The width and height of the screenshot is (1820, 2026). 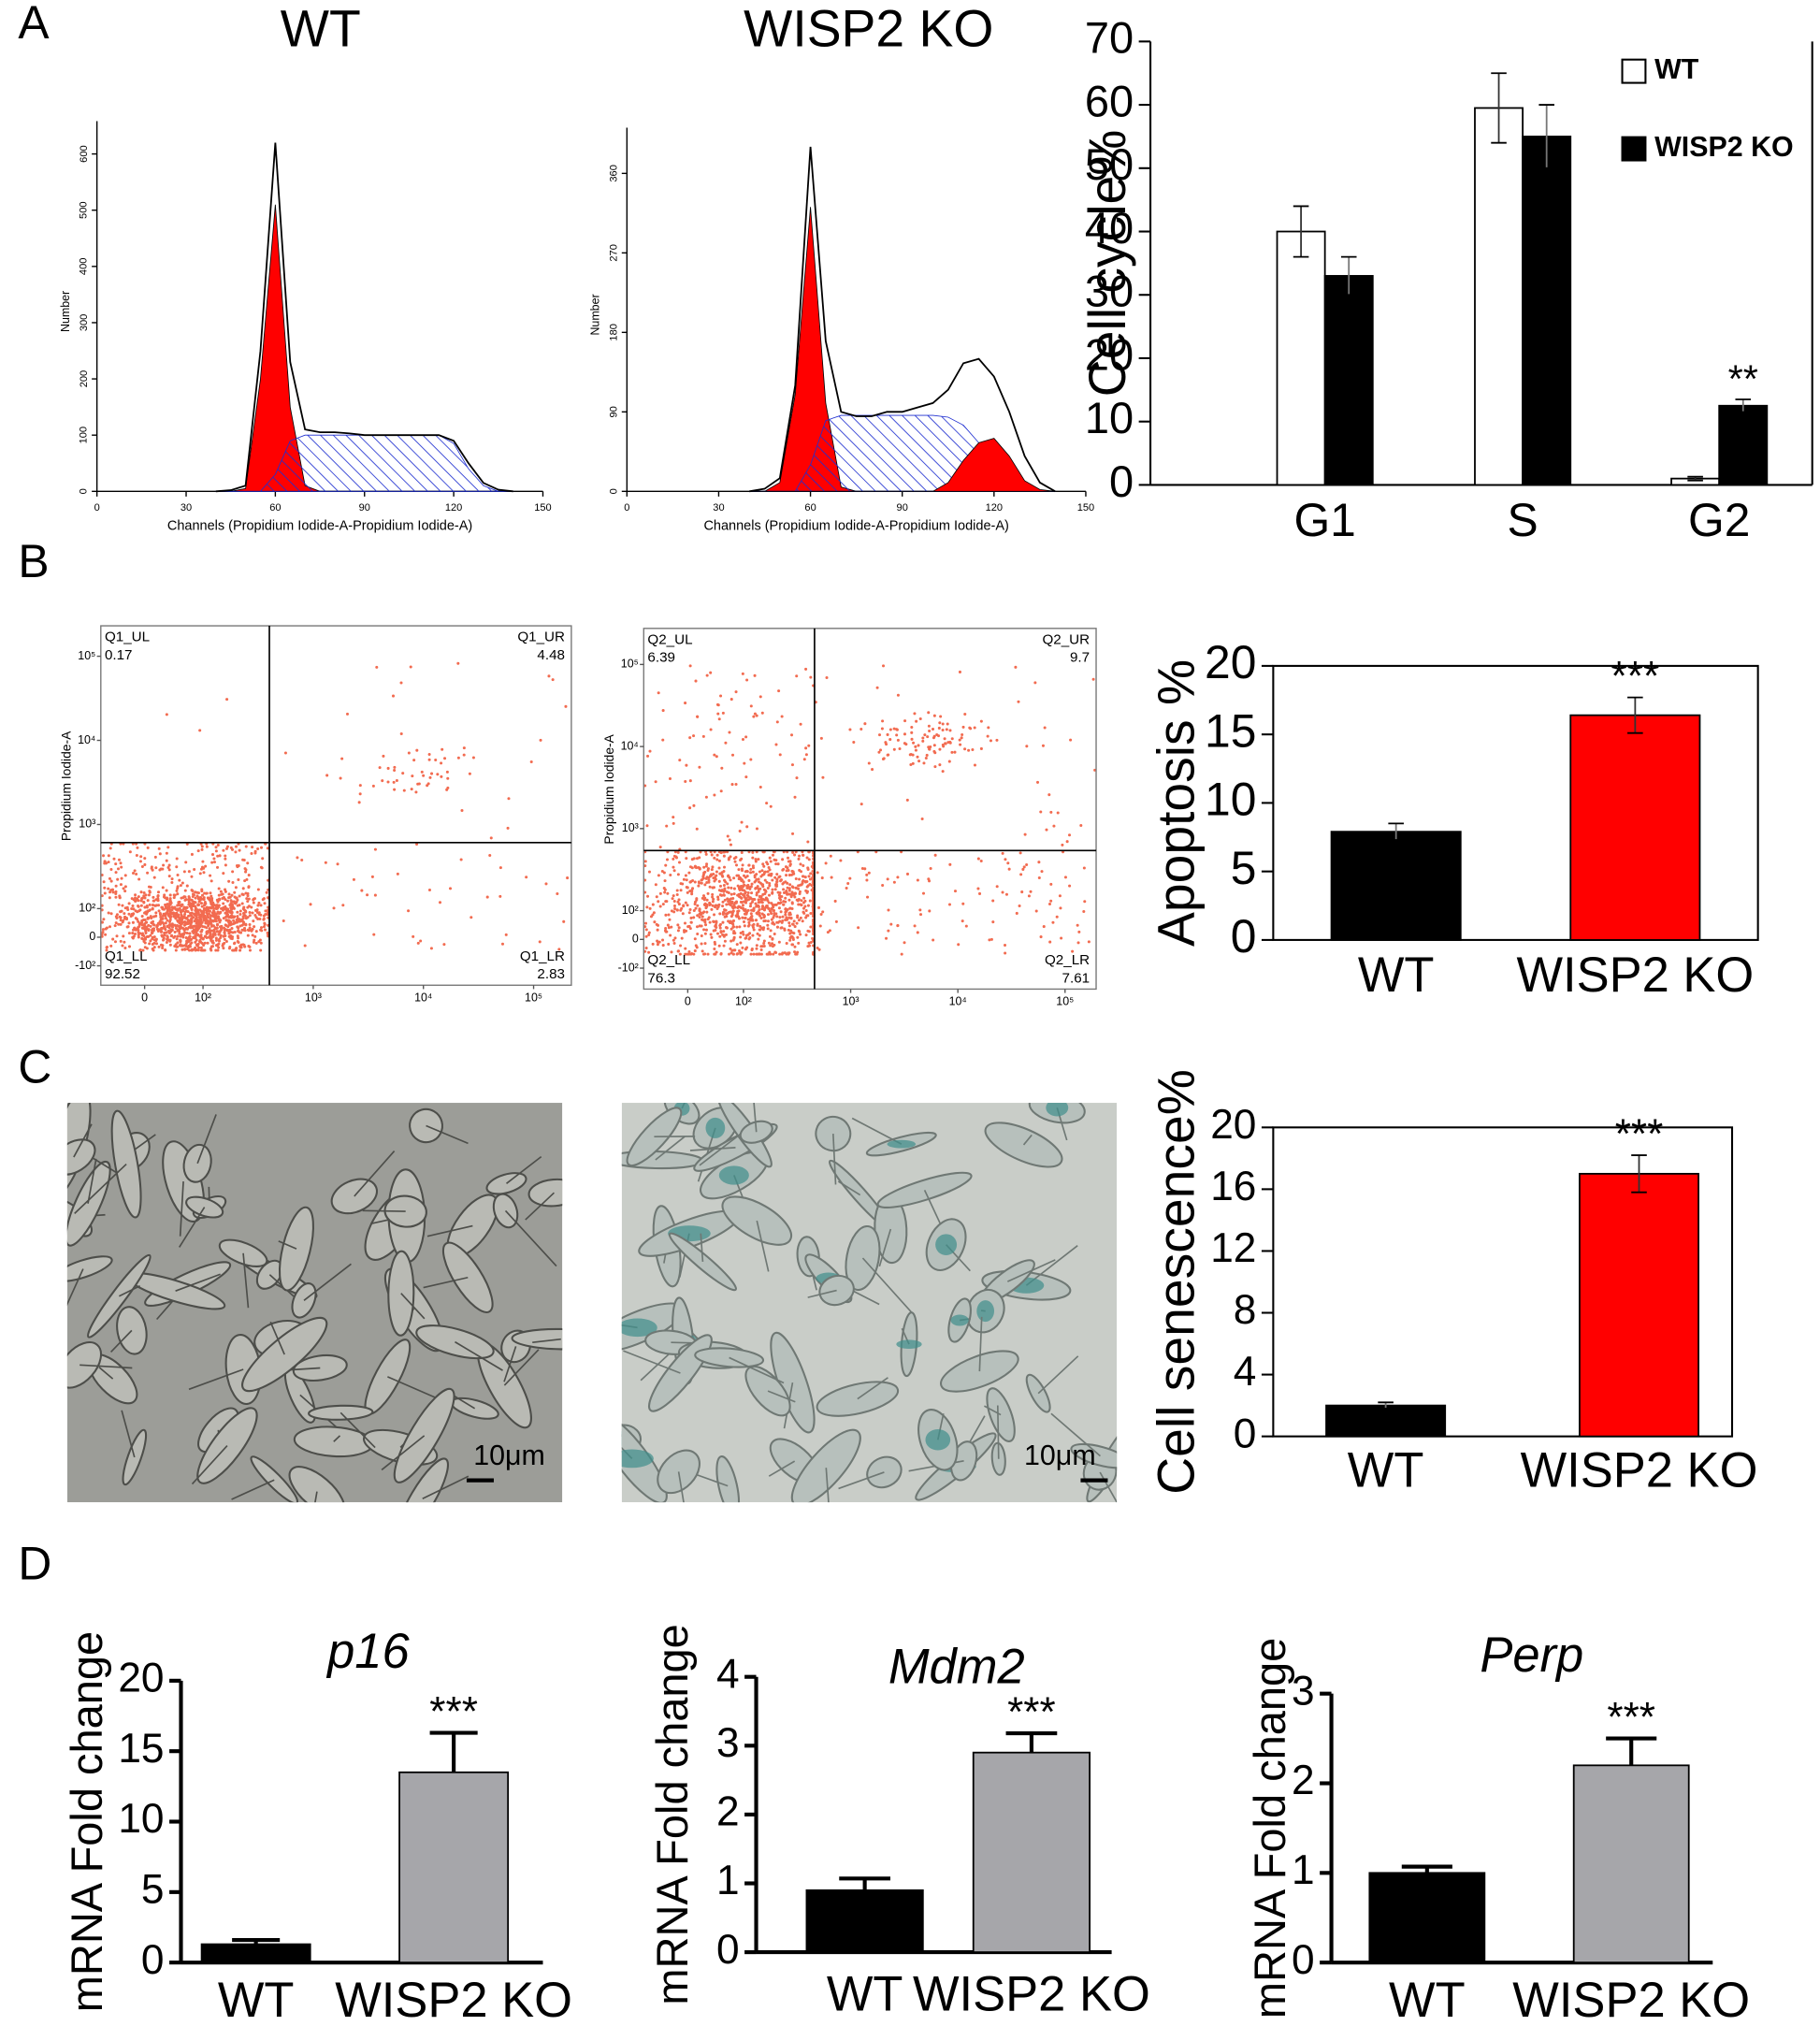 What do you see at coordinates (810, 508) in the screenshot?
I see `x-tick-label: 60` at bounding box center [810, 508].